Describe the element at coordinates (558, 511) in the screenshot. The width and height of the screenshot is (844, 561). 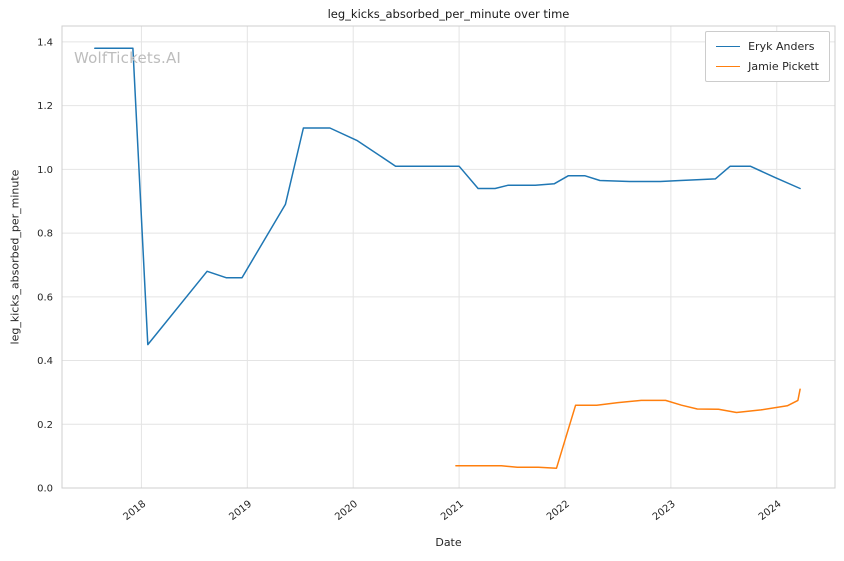
I see `x-tick-label: 2022` at that location.